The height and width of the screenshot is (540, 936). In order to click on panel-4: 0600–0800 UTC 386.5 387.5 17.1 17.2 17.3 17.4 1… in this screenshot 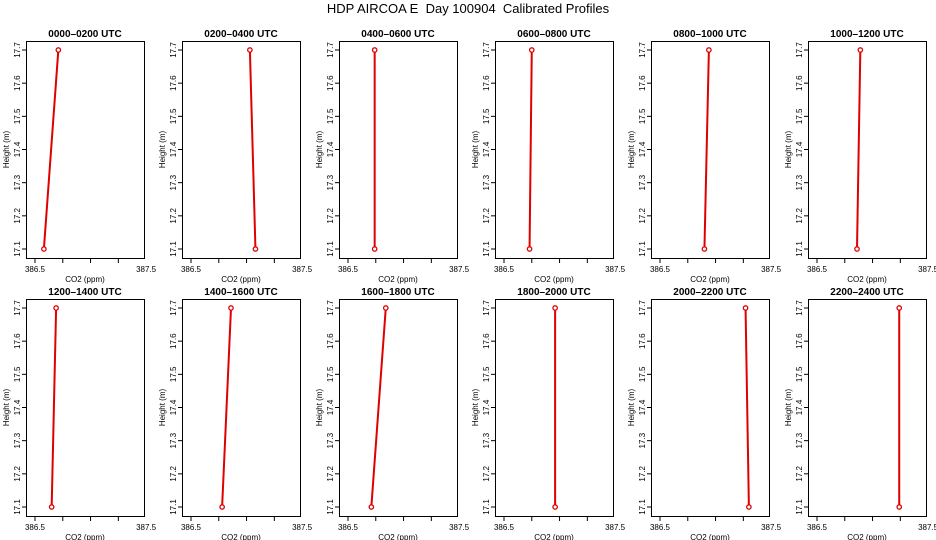, I will do `click(548, 156)`.